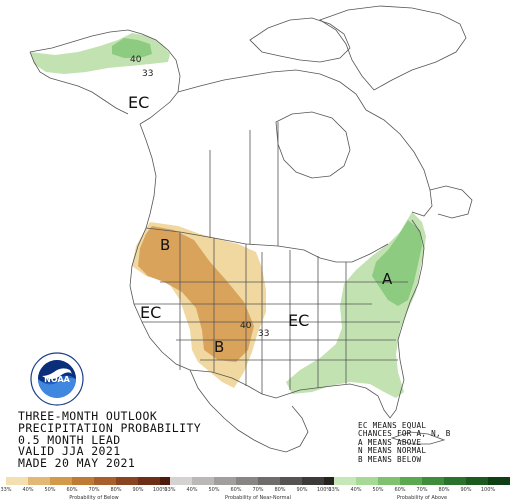 This screenshot has width=512, height=503. Describe the element at coordinates (246, 326) in the screenshot. I see `contour-southwest-40: 40` at that location.